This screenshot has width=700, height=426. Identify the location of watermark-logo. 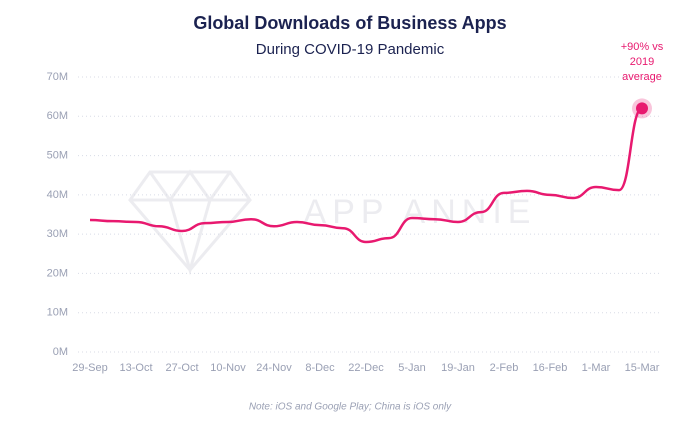
(190, 222).